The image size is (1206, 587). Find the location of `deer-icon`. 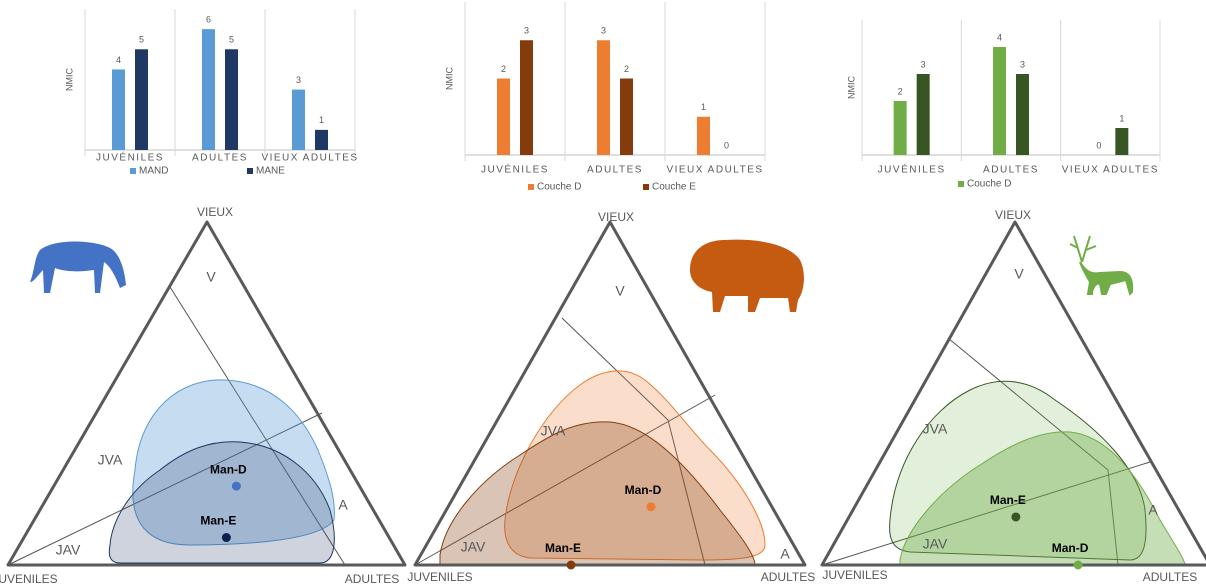

deer-icon is located at coordinates (1101, 265).